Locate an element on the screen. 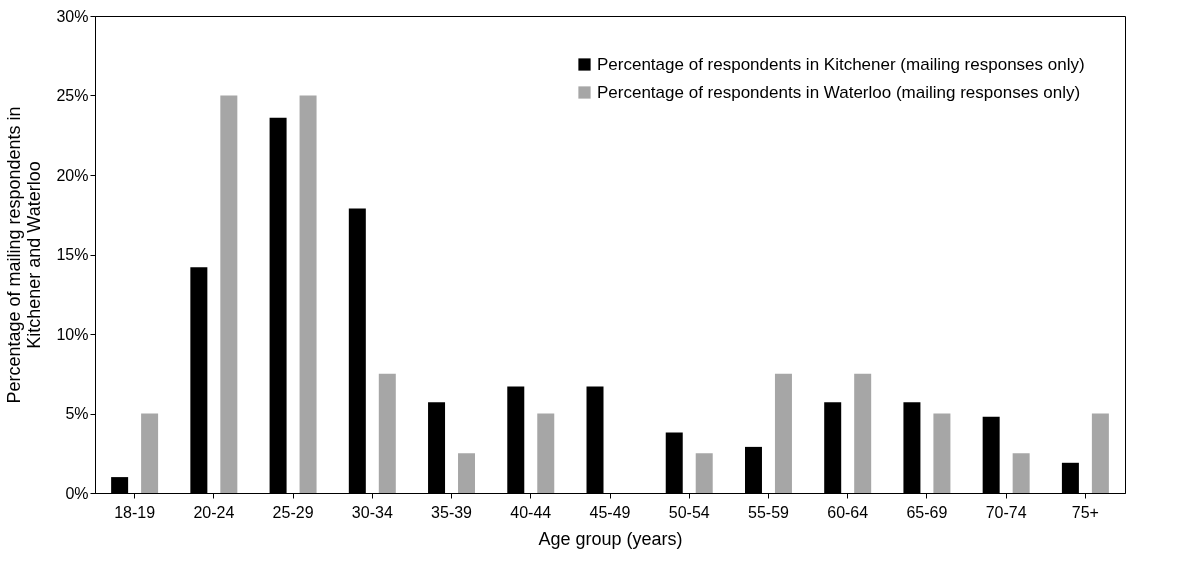  x-tick-label: 75+ is located at coordinates (1085, 512).